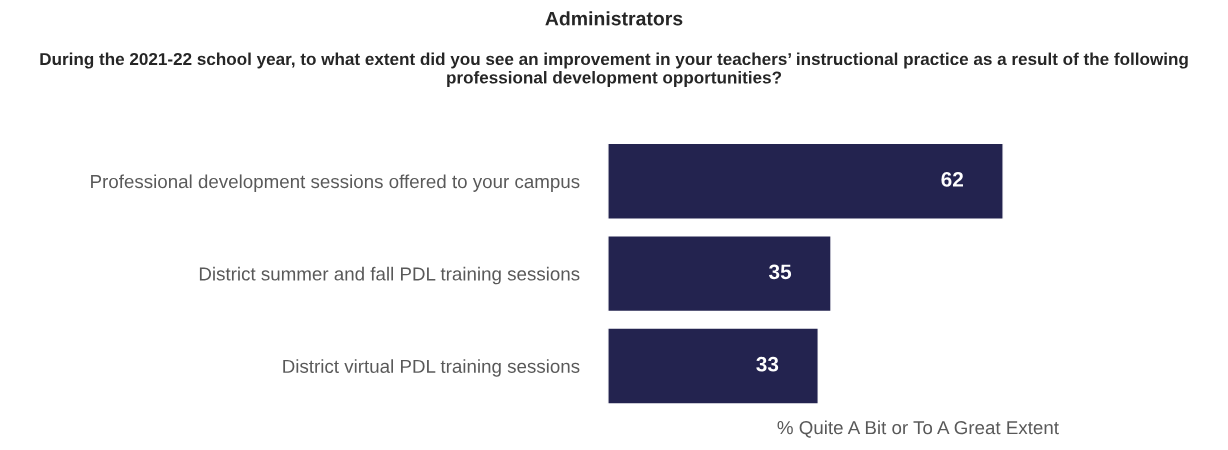  What do you see at coordinates (431, 368) in the screenshot?
I see `y-tick-label: District virtual PDL training sessions` at bounding box center [431, 368].